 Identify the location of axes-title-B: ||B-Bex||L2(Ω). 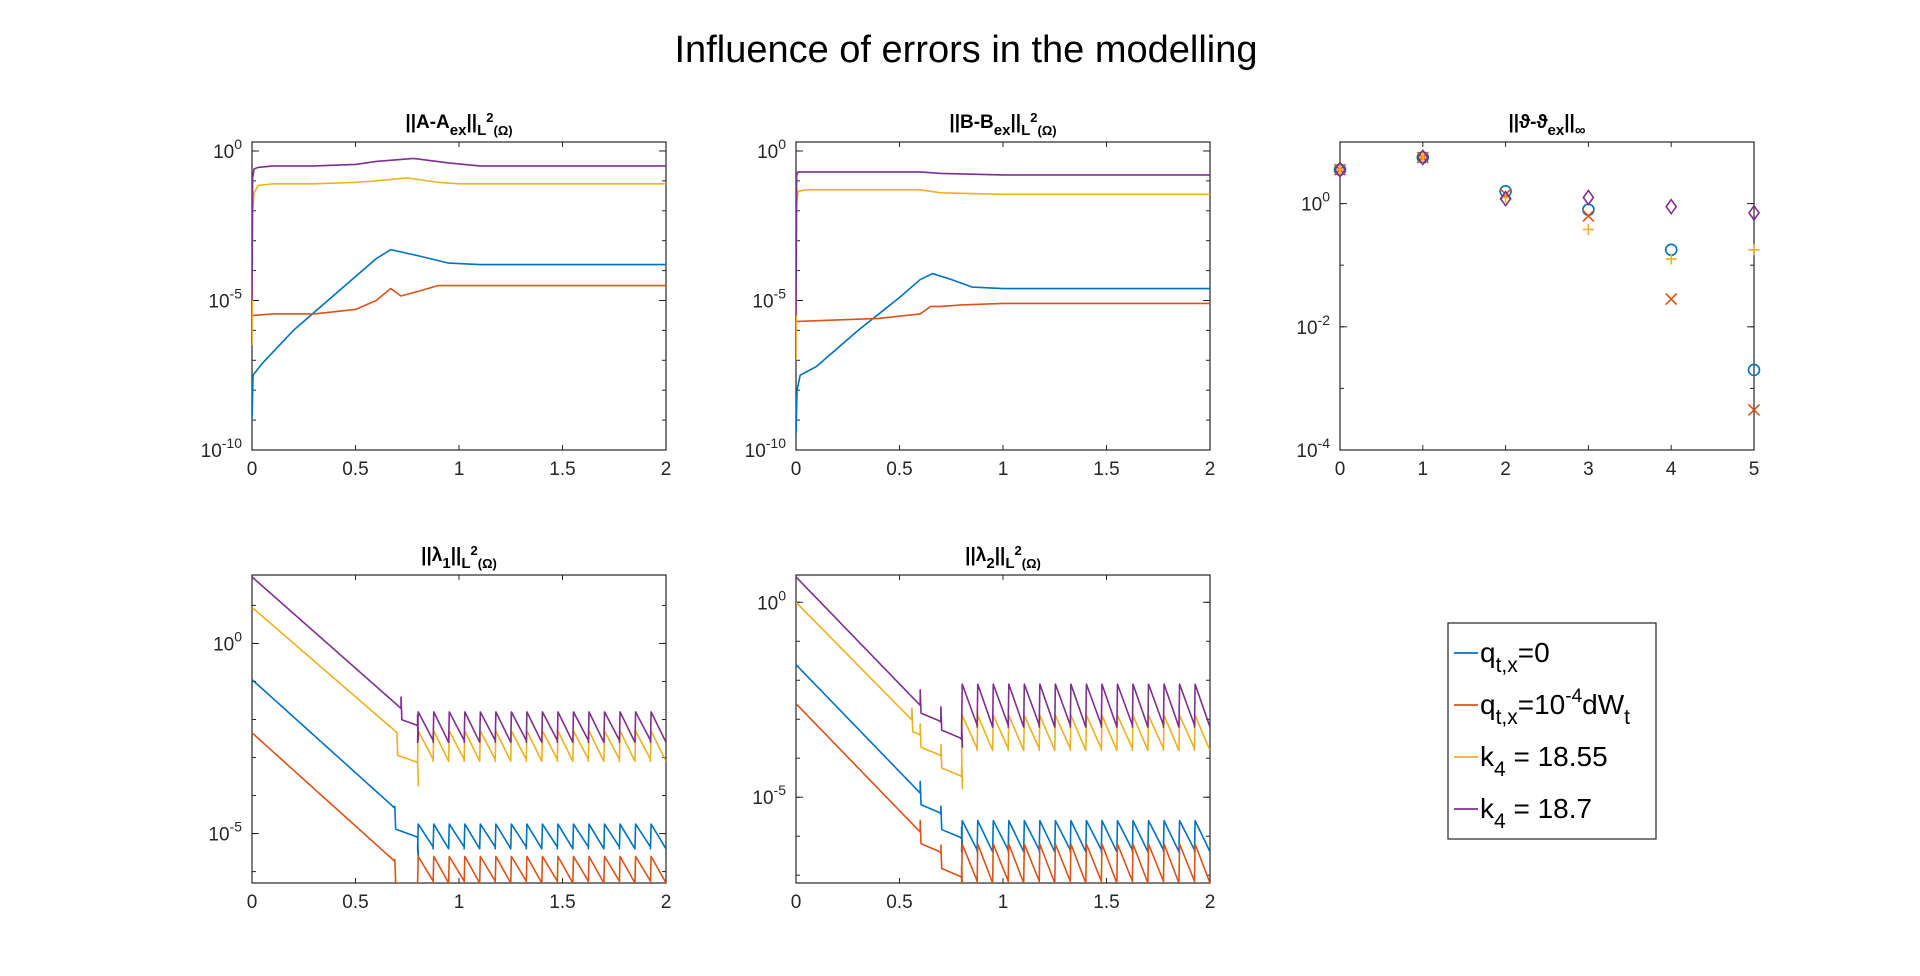
(1002, 124).